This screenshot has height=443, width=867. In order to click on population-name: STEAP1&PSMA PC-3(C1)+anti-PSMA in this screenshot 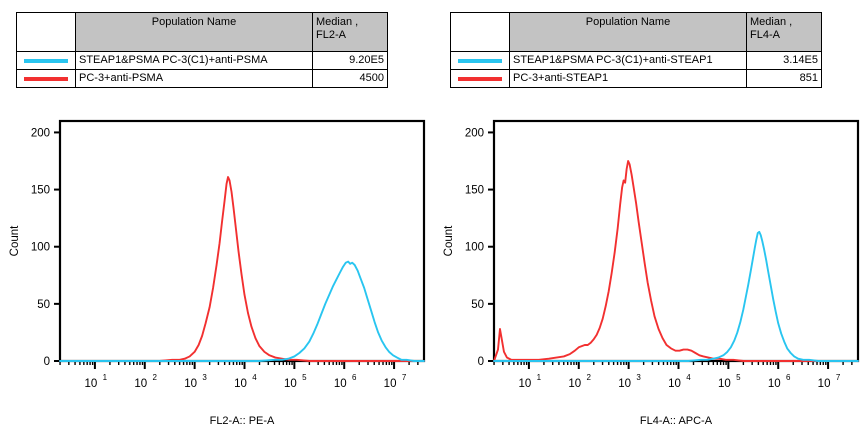, I will do `click(194, 60)`.